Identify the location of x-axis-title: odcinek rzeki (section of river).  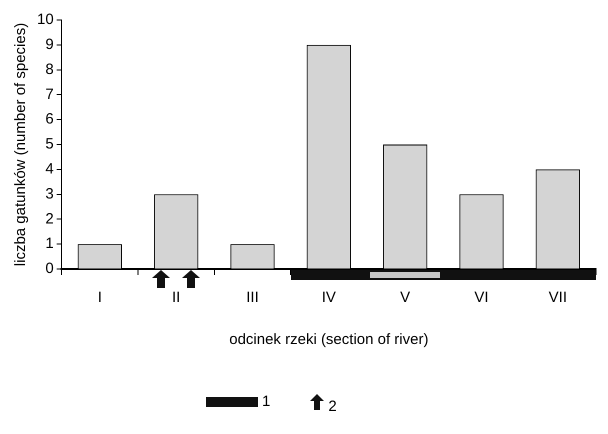
(328, 339).